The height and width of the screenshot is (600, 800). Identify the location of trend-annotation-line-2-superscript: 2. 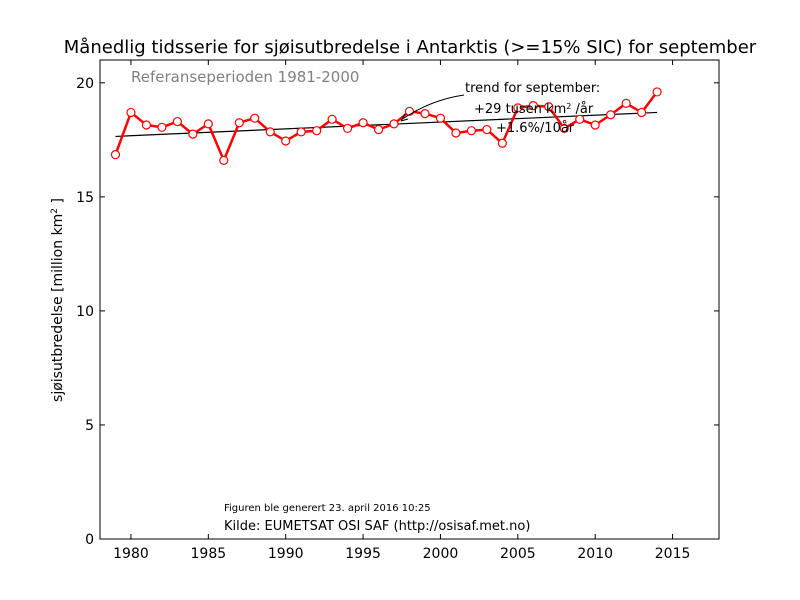
(568, 106).